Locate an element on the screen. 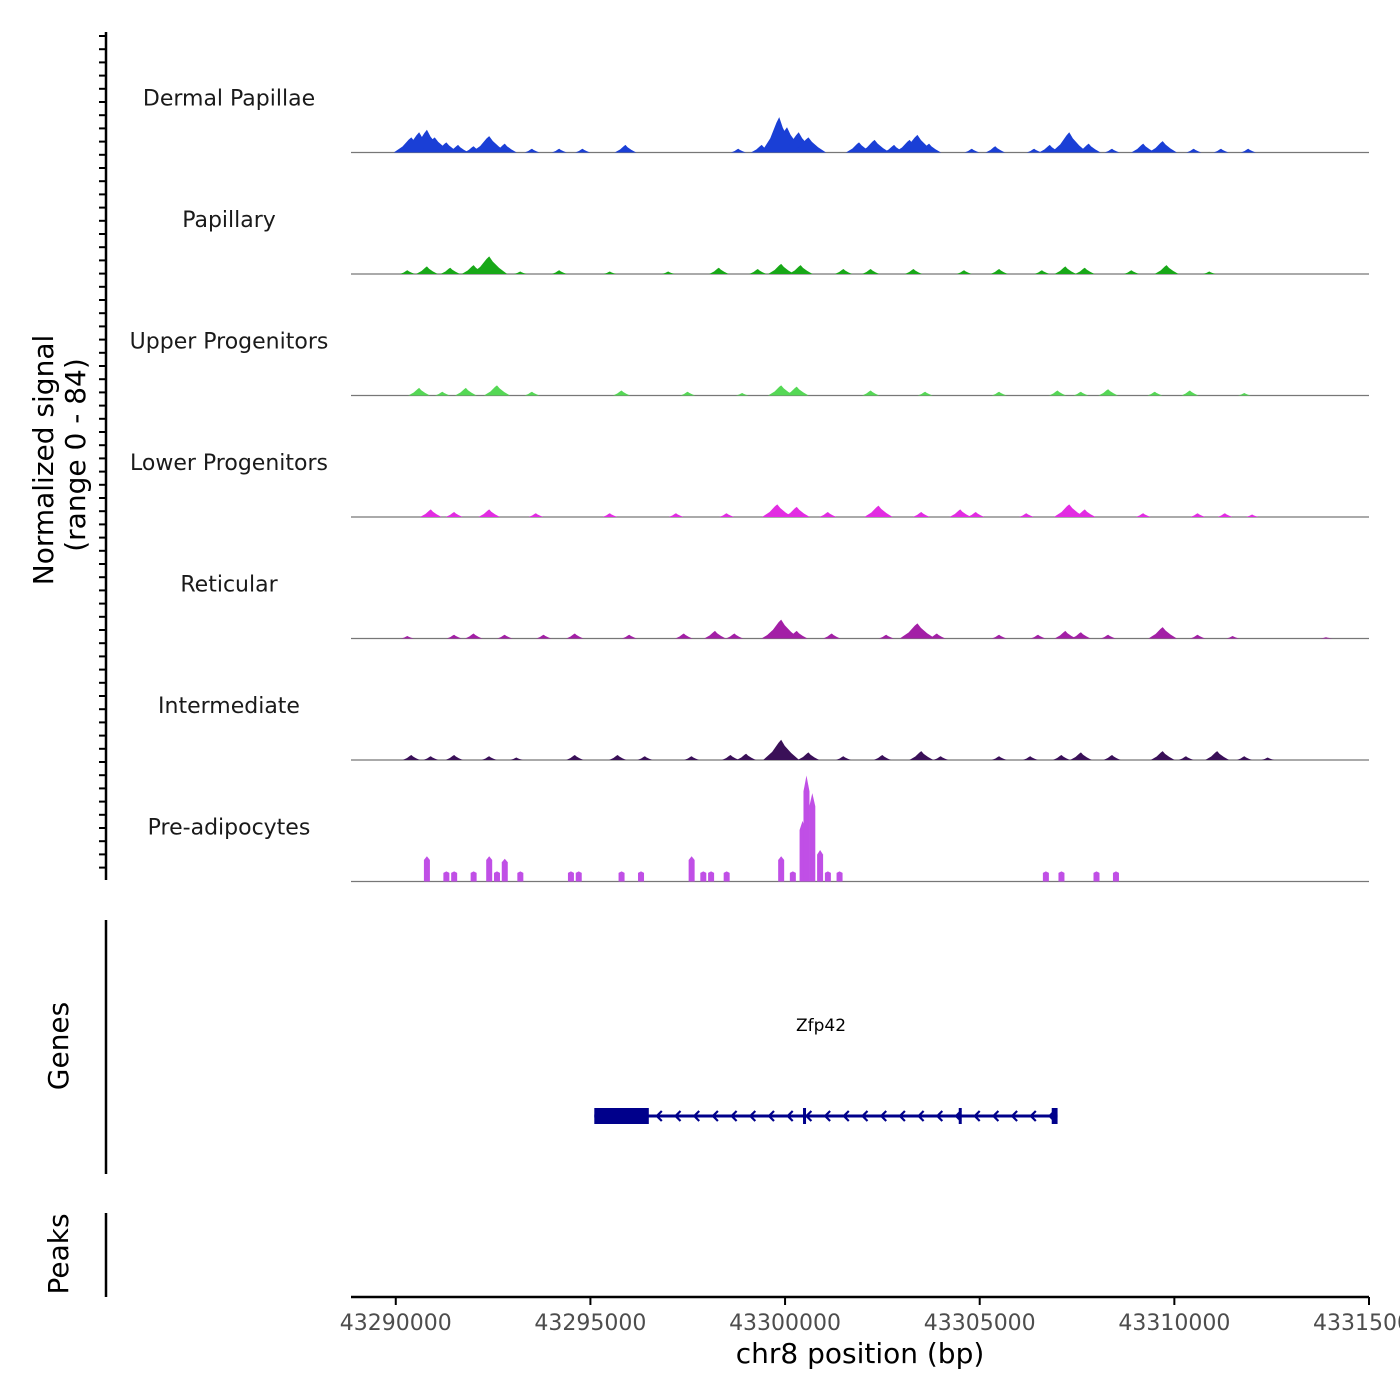 The image size is (1400, 1400). track-upper-progenitors: Upper Progenitors is located at coordinates (749, 363).